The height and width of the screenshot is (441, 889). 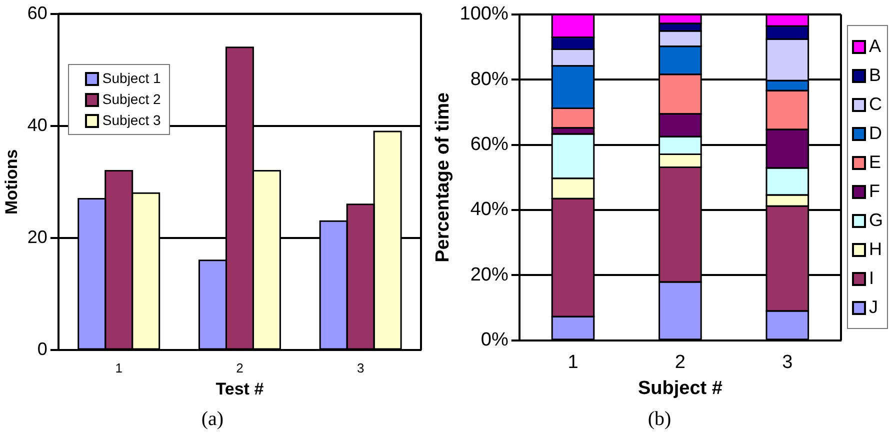 I want to click on x-axis-title: Subject #, so click(x=680, y=388).